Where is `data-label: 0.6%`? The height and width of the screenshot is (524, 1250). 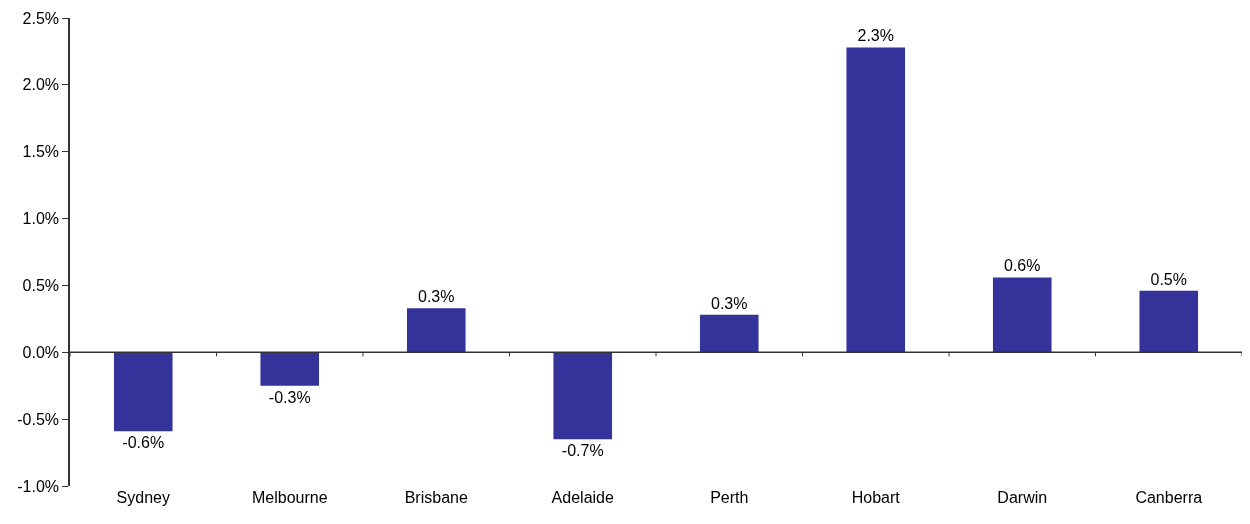
data-label: 0.6% is located at coordinates (1022, 266).